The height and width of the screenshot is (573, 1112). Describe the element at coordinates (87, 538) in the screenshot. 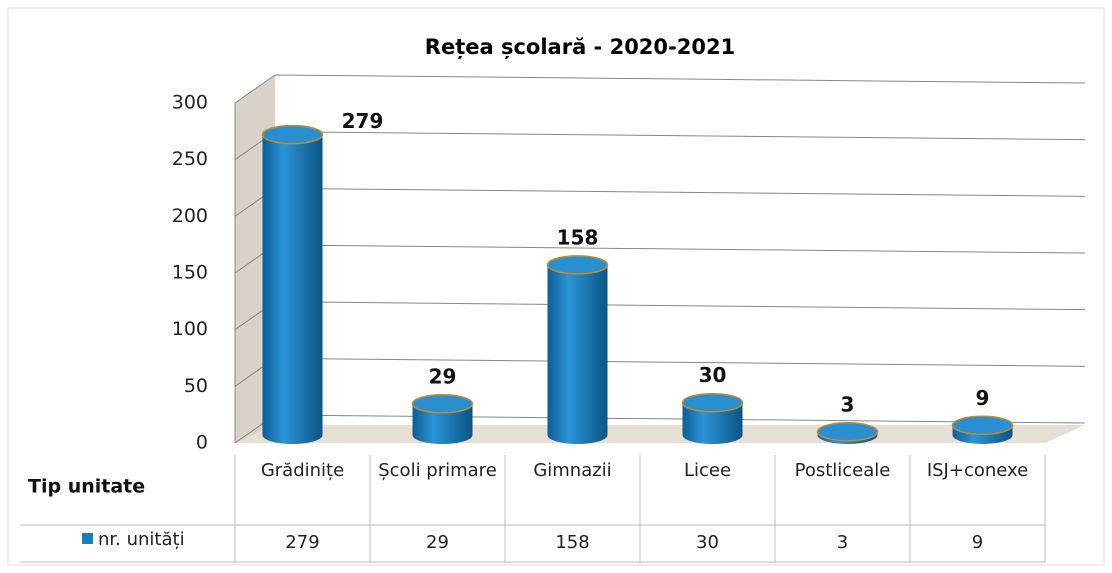

I see `legend-swatch` at that location.